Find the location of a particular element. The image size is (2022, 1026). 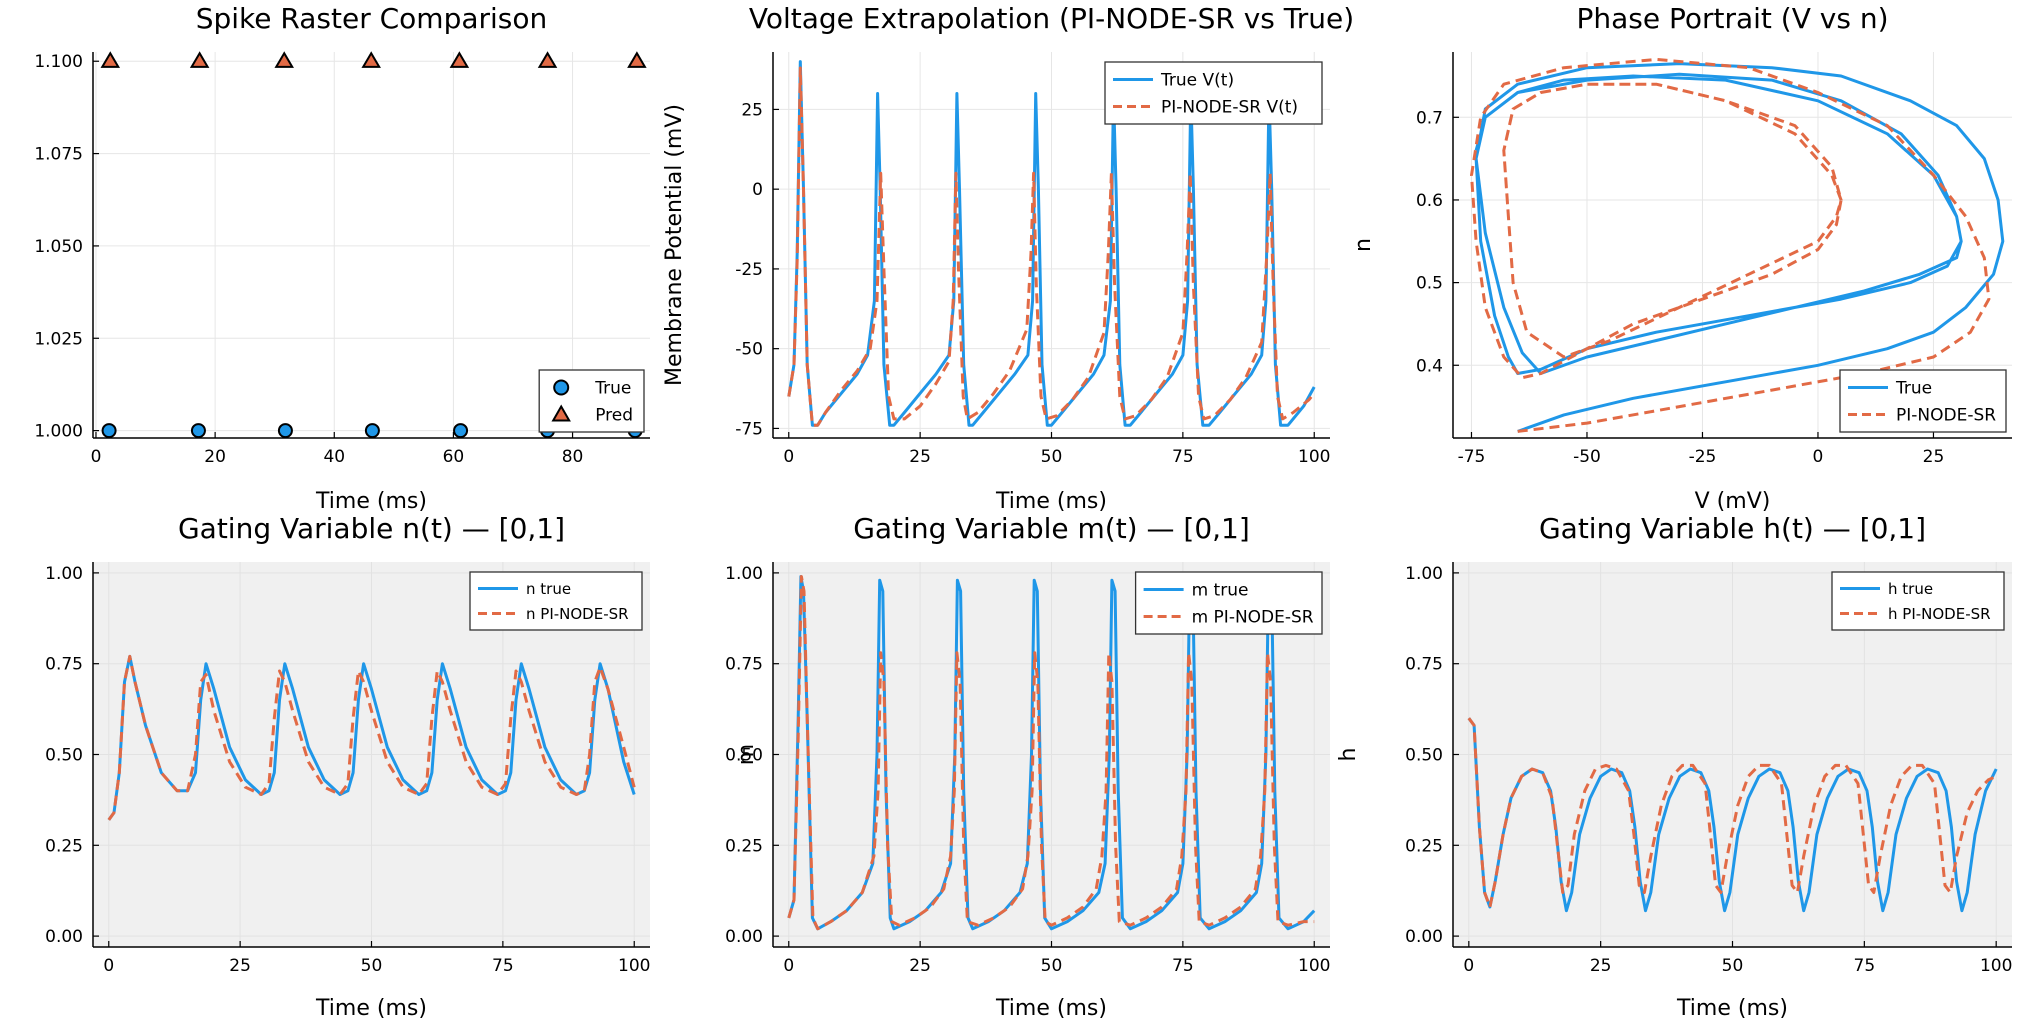

legend: m true m PI-NODE-SR is located at coordinates (1228, 603).